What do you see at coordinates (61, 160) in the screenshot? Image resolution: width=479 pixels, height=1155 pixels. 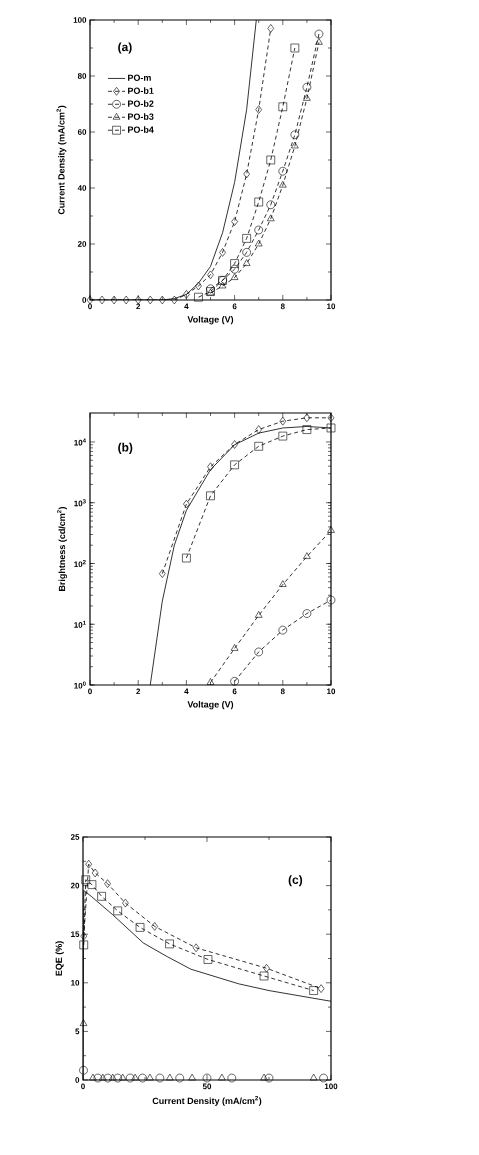 I see `y-axis-title: Current Density (mA/cm$^{2}$)` at bounding box center [61, 160].